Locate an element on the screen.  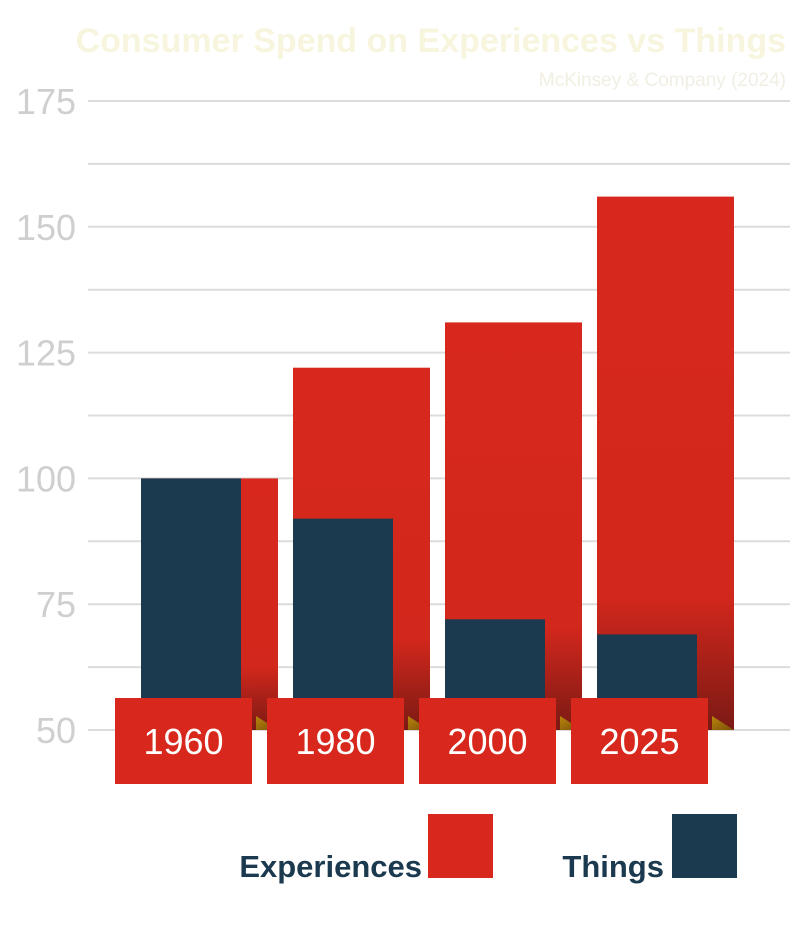
legend-label-things: Things is located at coordinates (613, 866).